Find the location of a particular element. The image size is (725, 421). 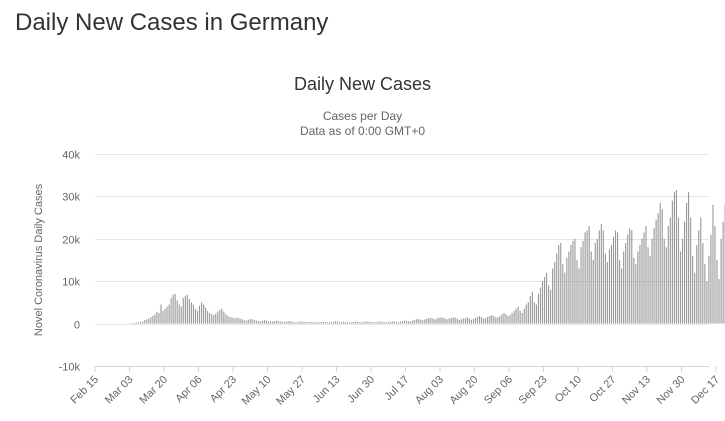

chart-title: Daily New Cases is located at coordinates (362, 84).